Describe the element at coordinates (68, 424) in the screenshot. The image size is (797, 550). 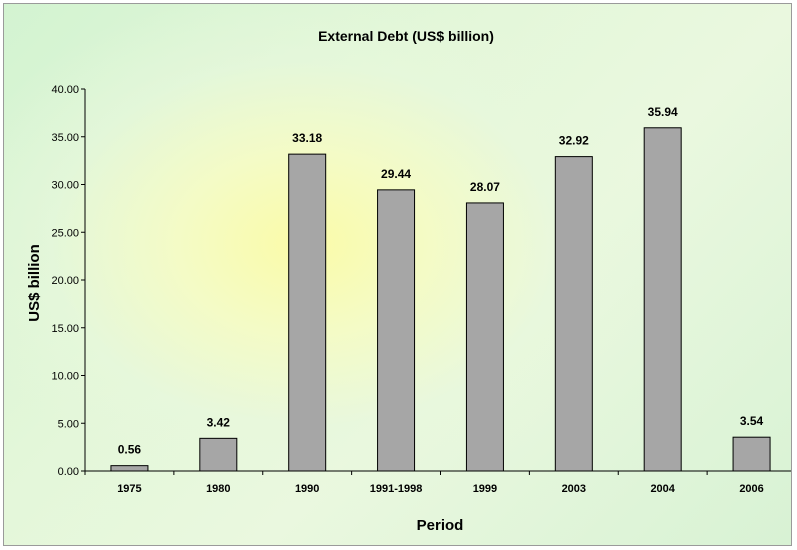
I see `y-tick-label: 5.00` at that location.